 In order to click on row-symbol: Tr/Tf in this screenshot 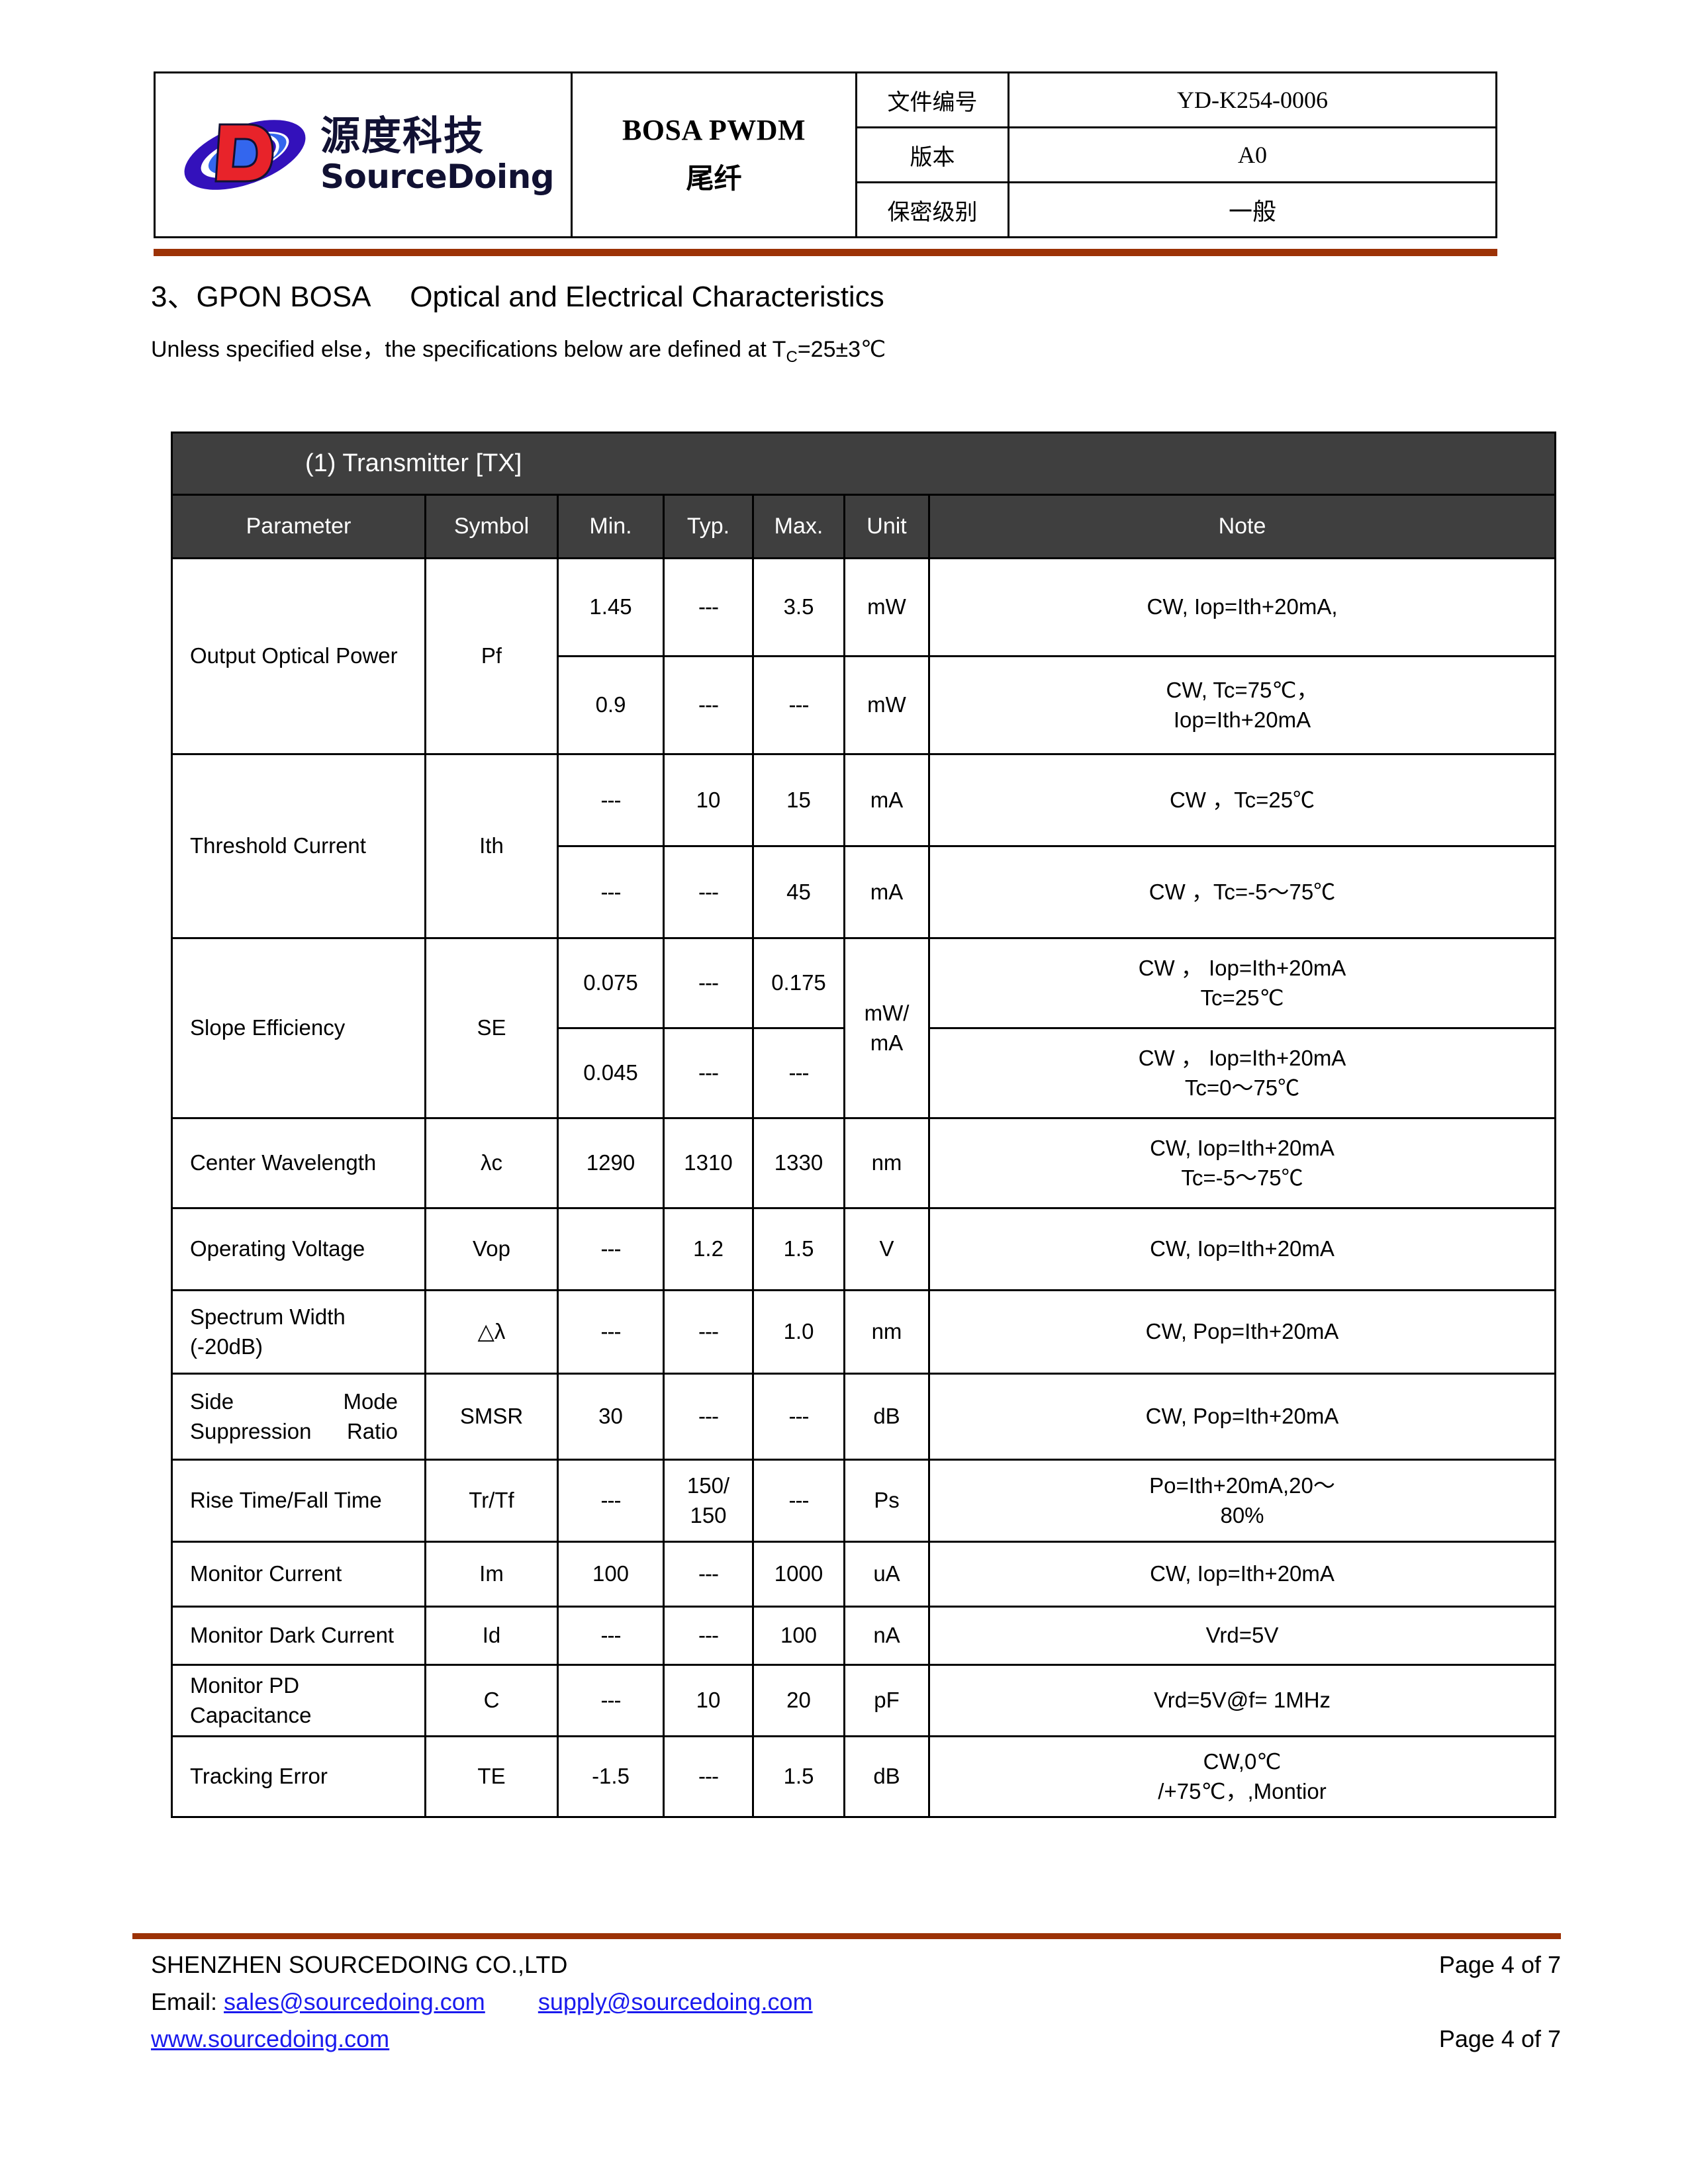, I will do `click(491, 1501)`.